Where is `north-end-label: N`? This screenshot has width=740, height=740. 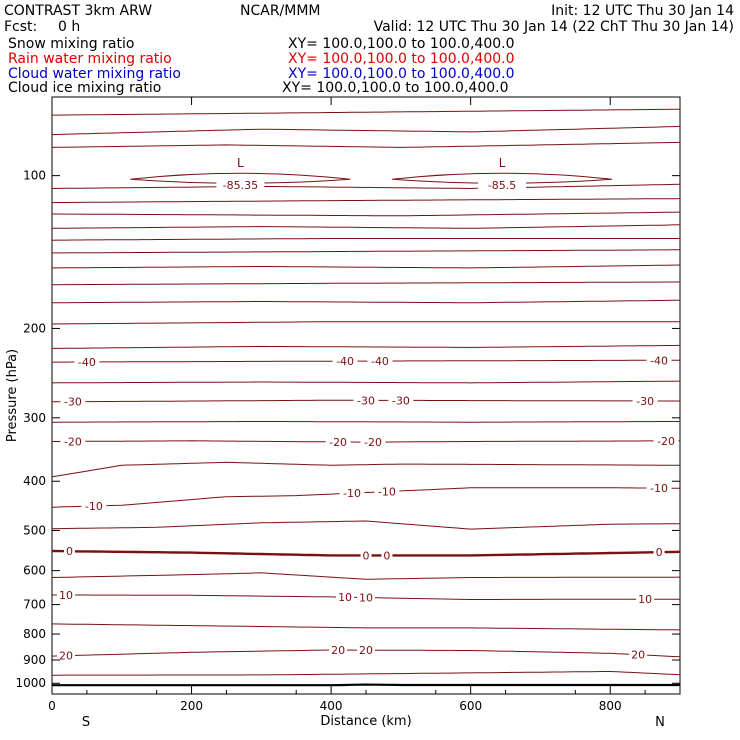
north-end-label: N is located at coordinates (660, 722).